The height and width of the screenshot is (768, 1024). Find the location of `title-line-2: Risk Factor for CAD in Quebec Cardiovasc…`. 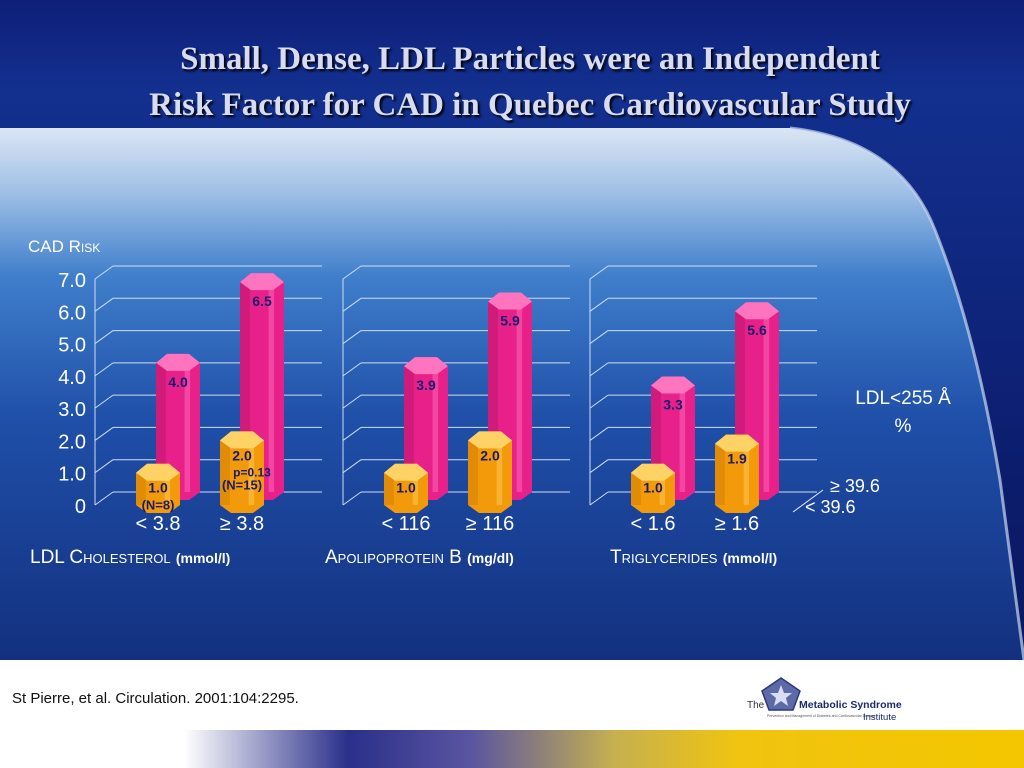

title-line-2: Risk Factor for CAD in Quebec Cardiovasc… is located at coordinates (530, 105).